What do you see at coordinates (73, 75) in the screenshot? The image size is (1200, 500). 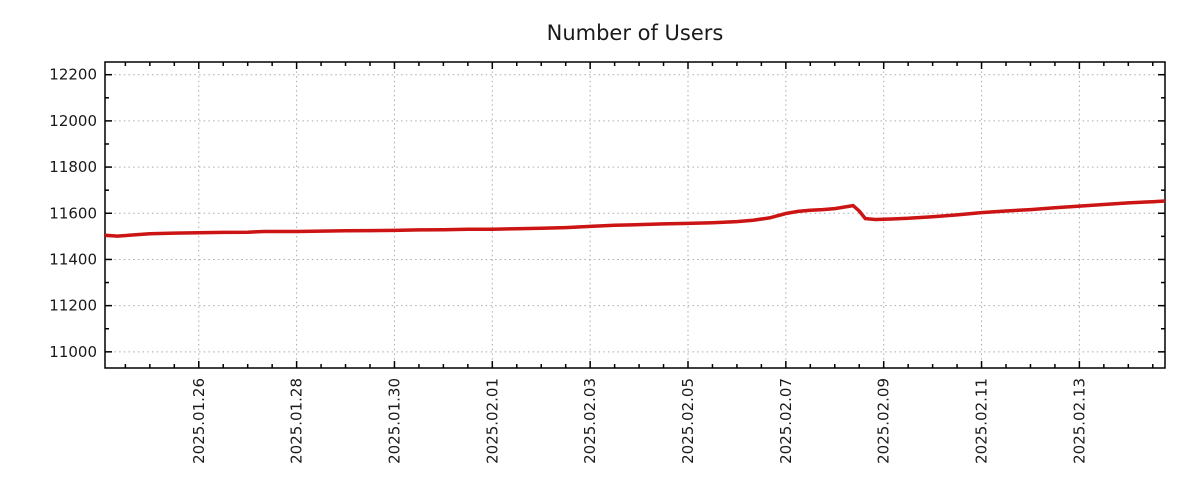 I see `y-tick-label: 12200` at bounding box center [73, 75].